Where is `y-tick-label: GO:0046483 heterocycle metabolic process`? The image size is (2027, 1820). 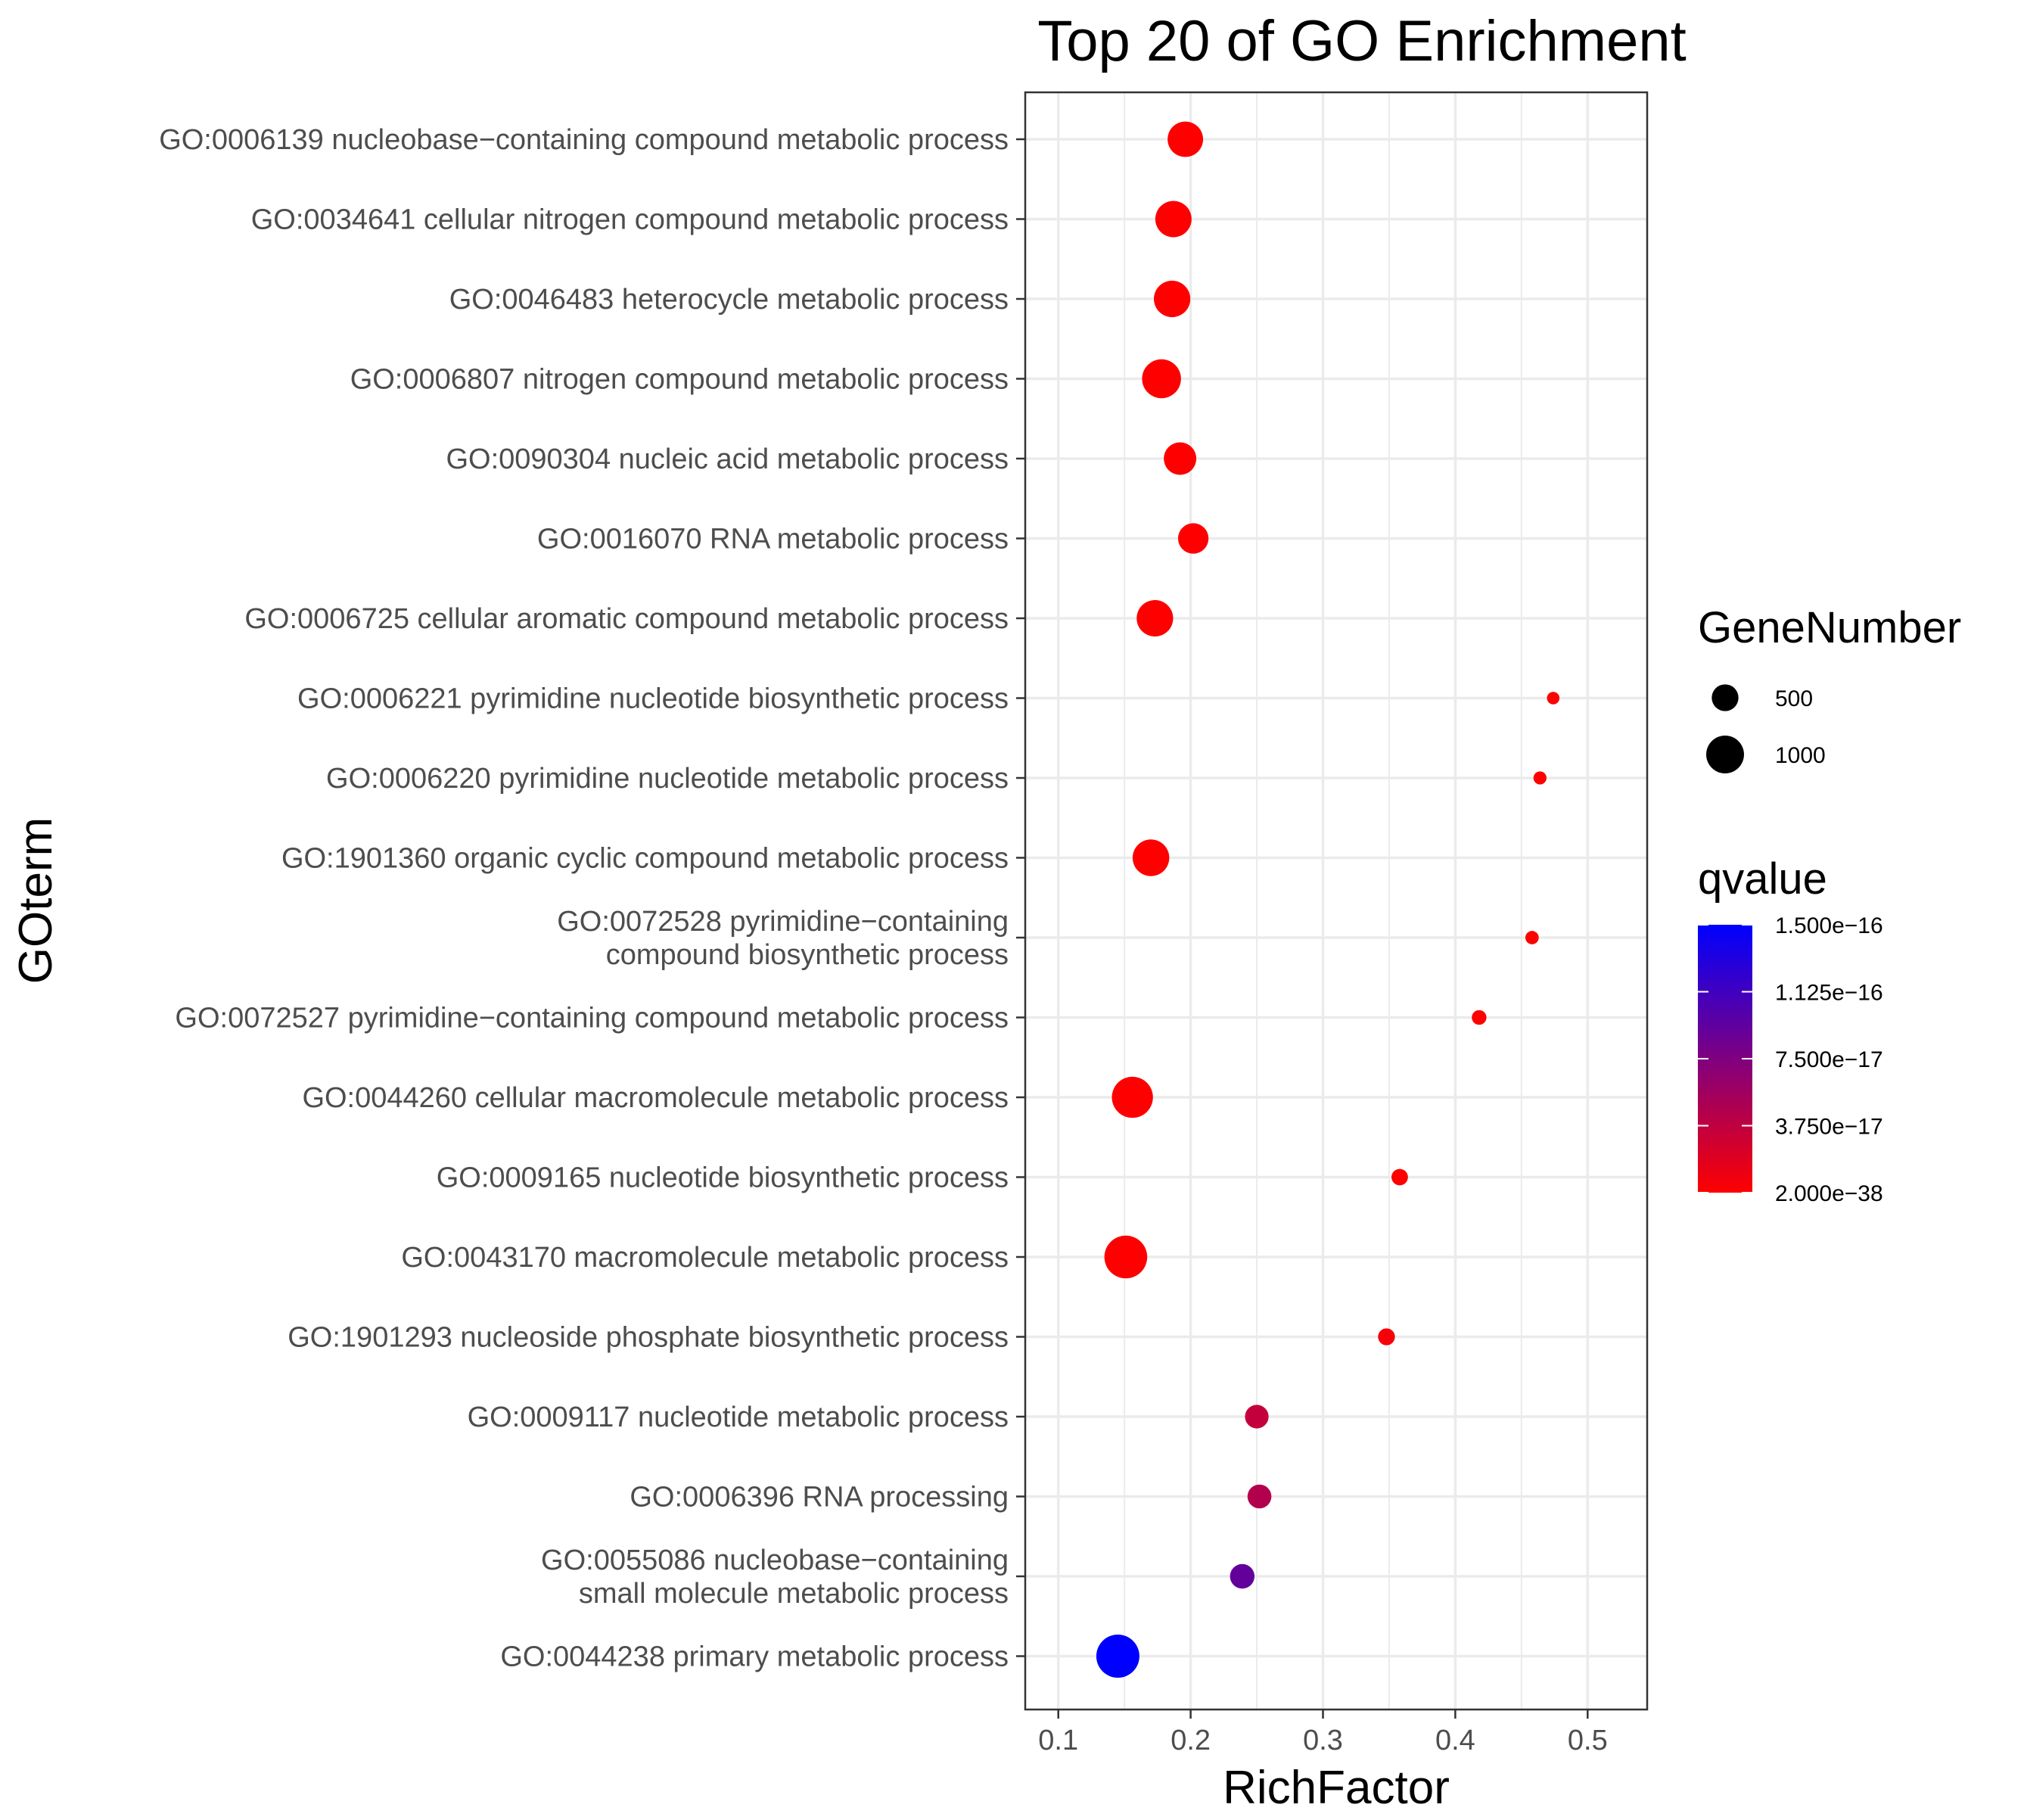 y-tick-label: GO:0046483 heterocycle metabolic process is located at coordinates (729, 300).